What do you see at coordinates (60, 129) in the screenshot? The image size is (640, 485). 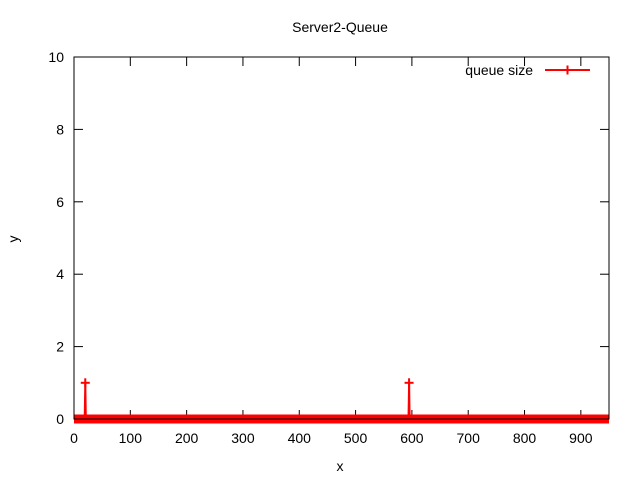 I see `y-tick-label: 8` at bounding box center [60, 129].